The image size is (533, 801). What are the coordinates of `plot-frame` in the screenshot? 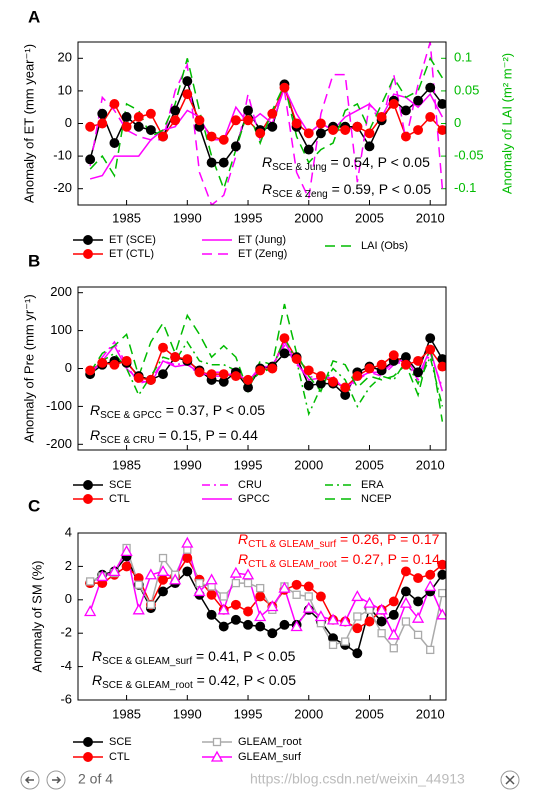 It's located at (262, 368).